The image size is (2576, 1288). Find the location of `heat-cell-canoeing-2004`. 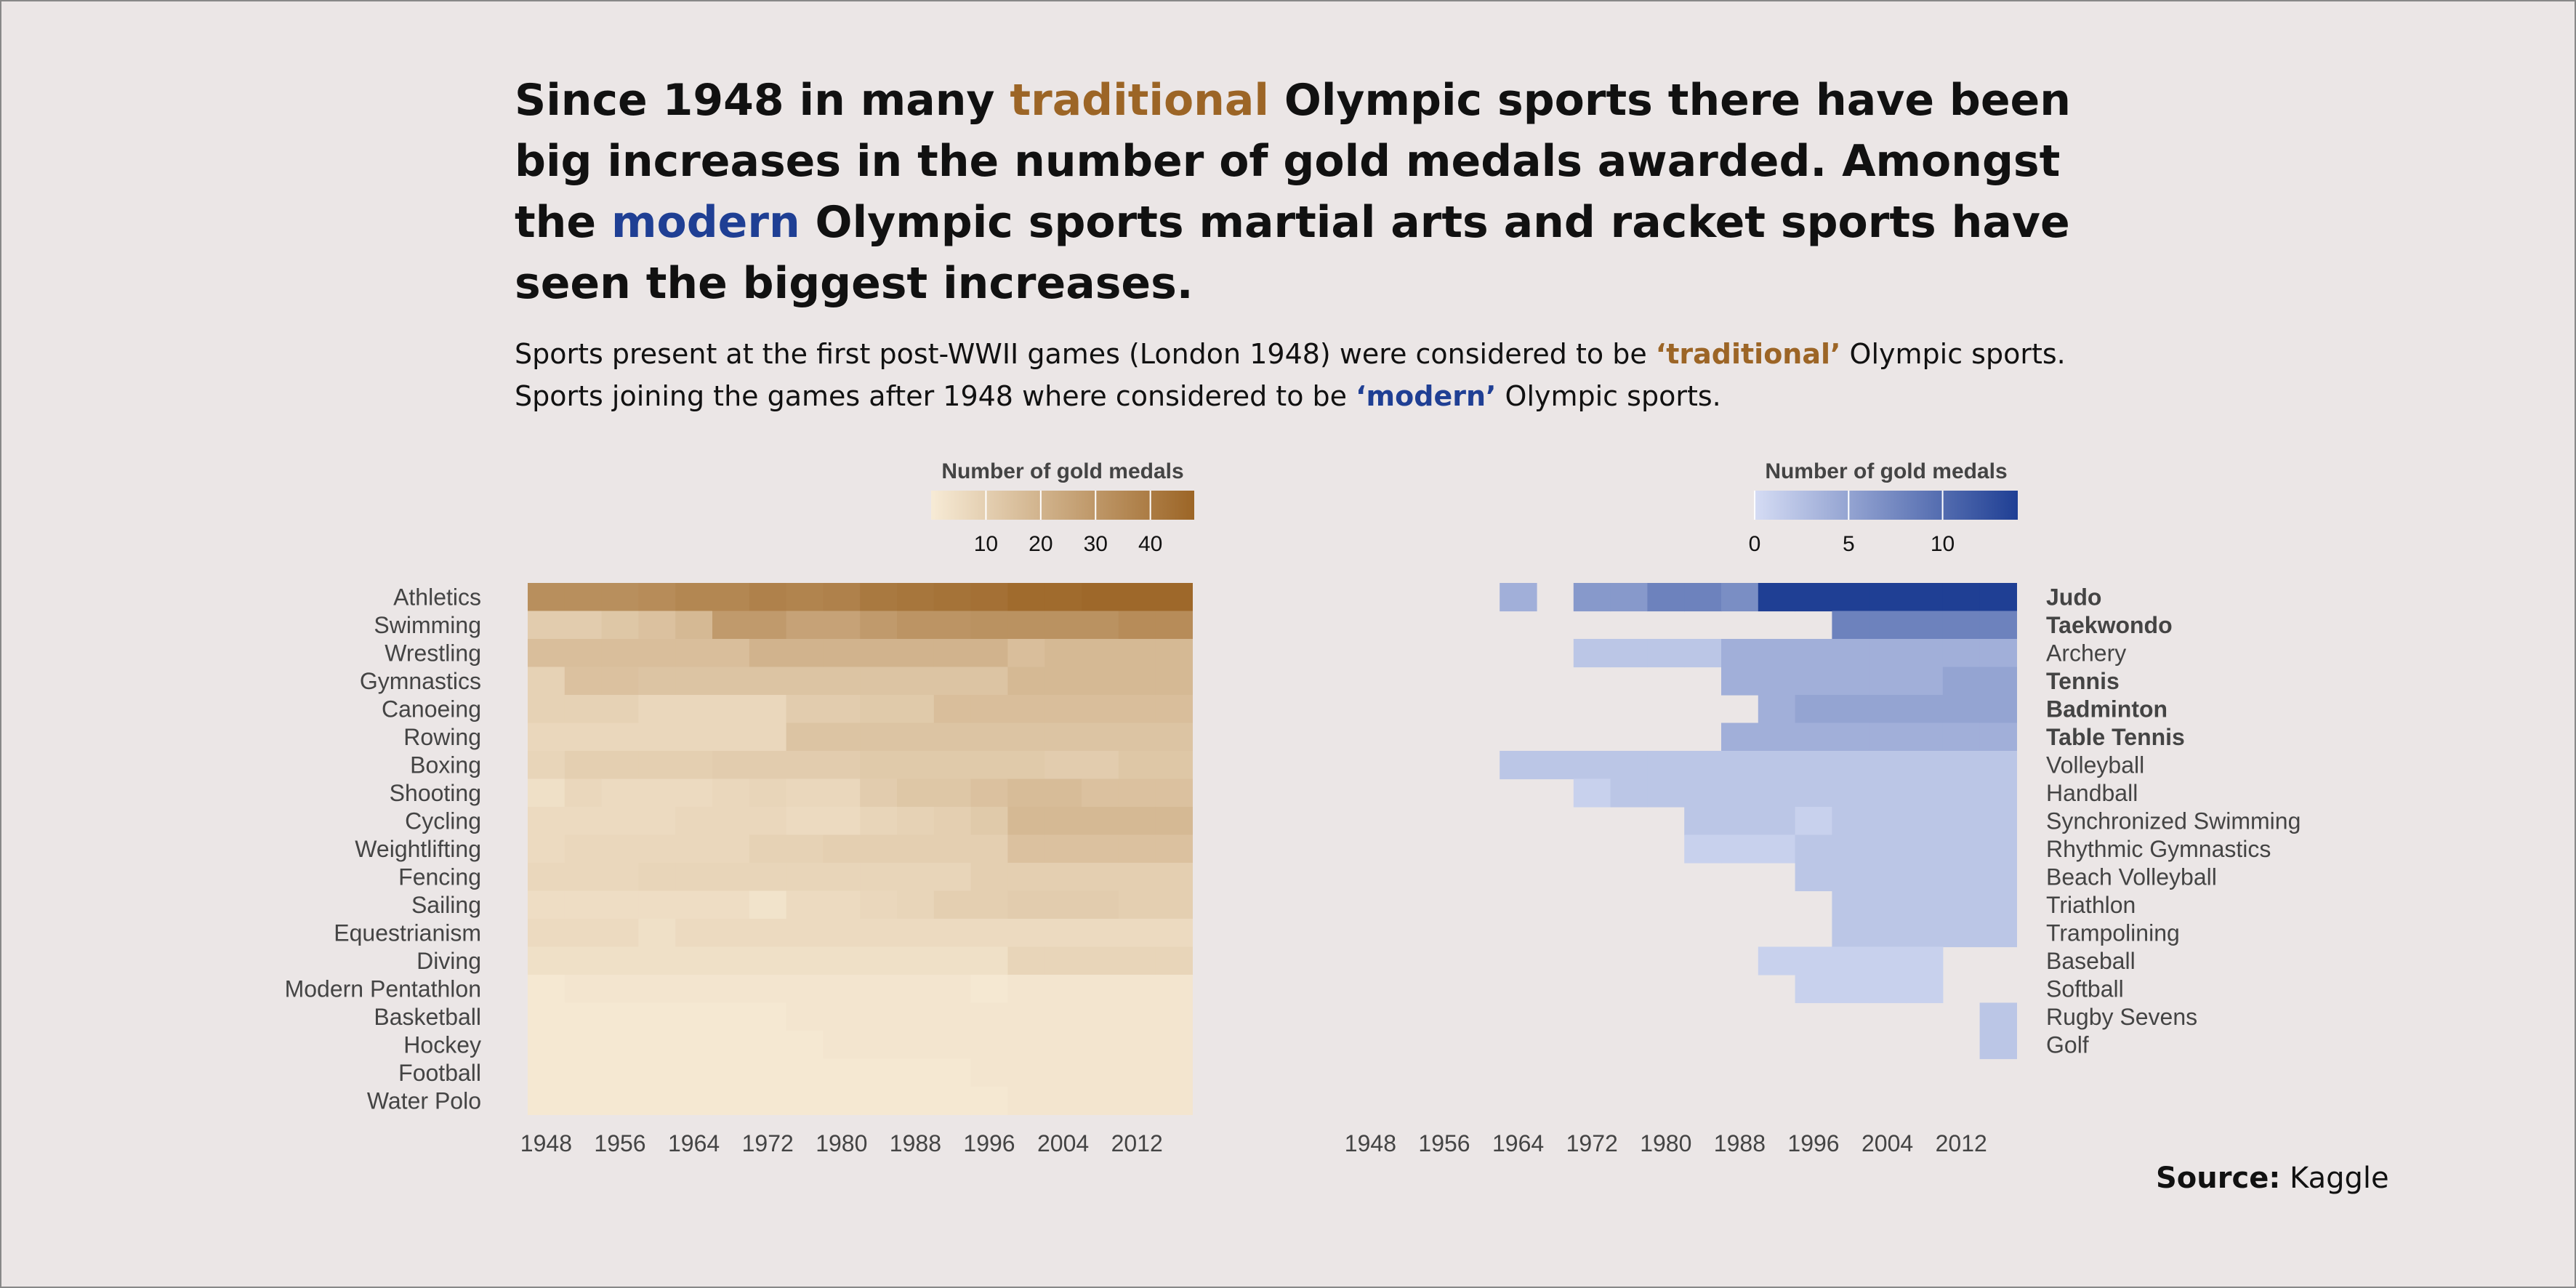

heat-cell-canoeing-2004 is located at coordinates (1063, 709).